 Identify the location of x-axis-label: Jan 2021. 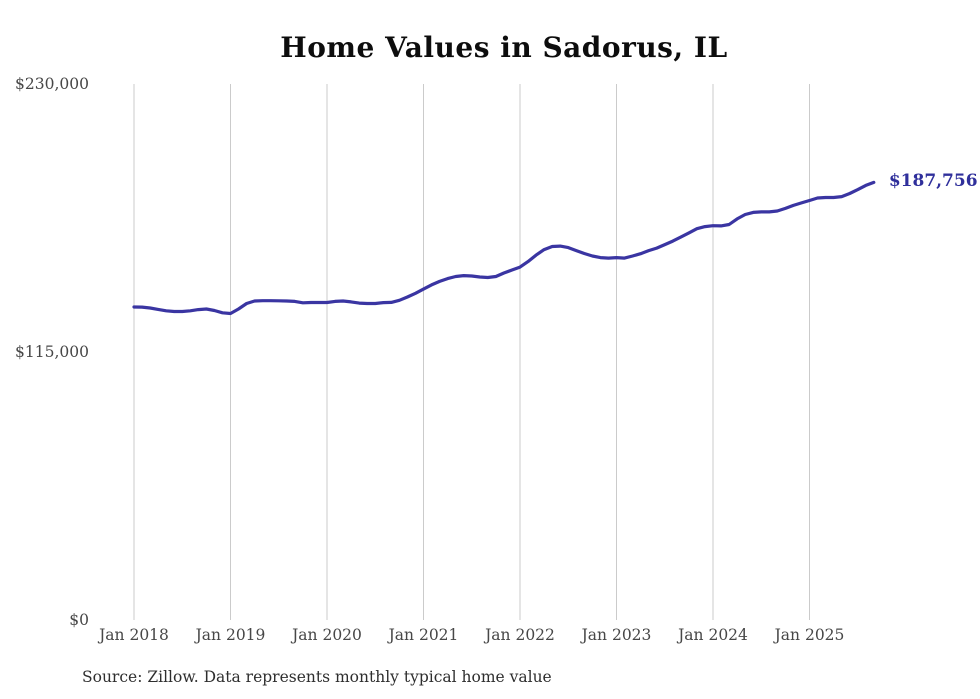
(423, 635).